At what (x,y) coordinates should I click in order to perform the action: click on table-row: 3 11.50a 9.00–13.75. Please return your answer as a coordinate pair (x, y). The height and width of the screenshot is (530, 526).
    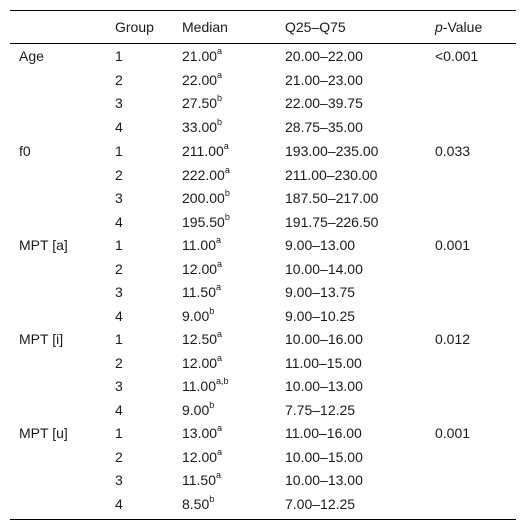
    Looking at the image, I should click on (263, 292).